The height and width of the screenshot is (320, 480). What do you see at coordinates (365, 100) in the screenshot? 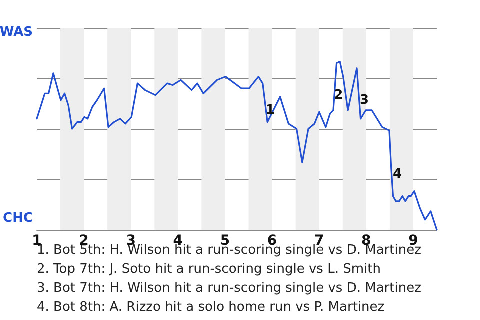
I see `annotation: 3` at bounding box center [365, 100].